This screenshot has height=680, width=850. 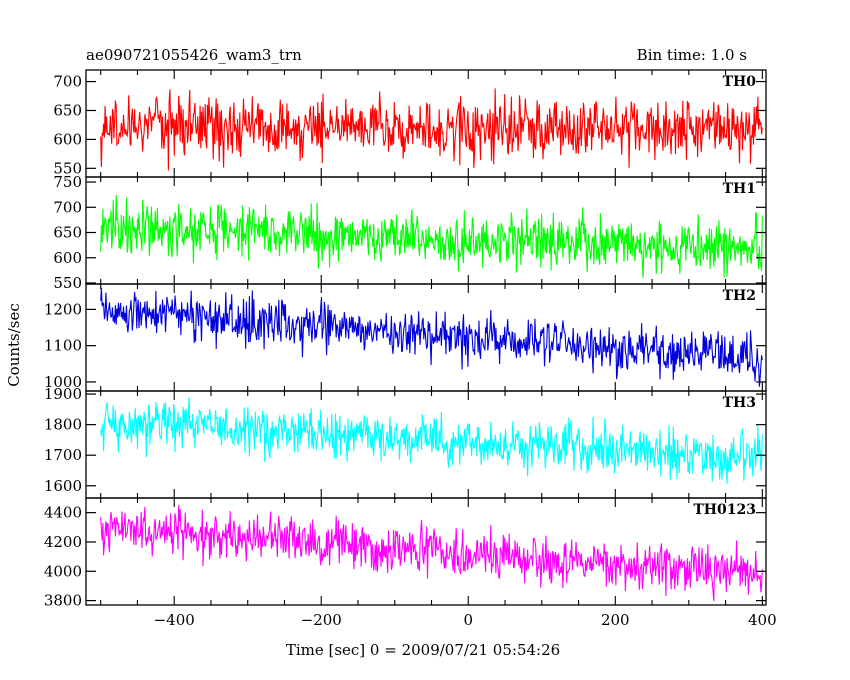 I want to click on x-tick-label: −400, so click(x=174, y=620).